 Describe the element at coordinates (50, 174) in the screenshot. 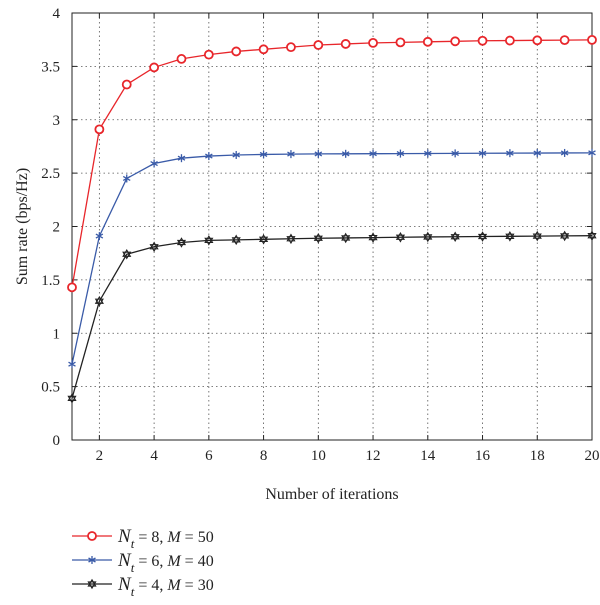

I see `y-tick-label: 2.5` at that location.